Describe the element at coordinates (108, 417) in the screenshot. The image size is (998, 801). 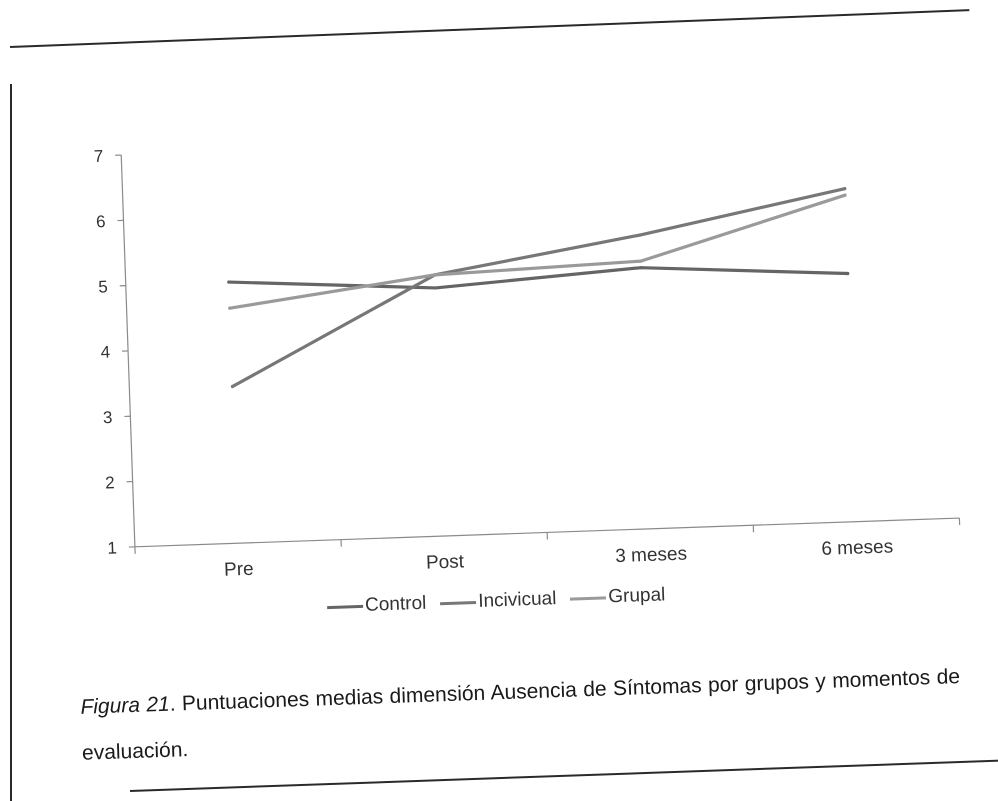
I see `y-tick-label: 3` at that location.